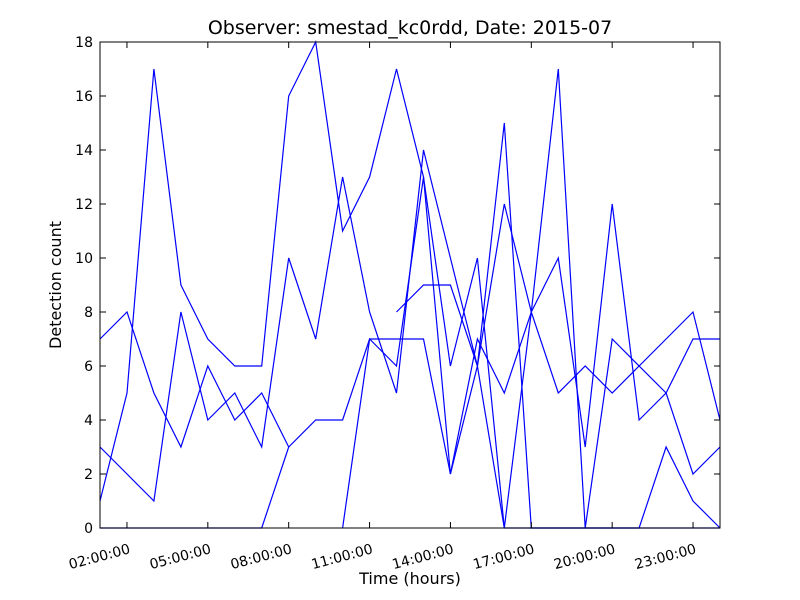  I want to click on x-axis-title: Time (hours), so click(409, 578).